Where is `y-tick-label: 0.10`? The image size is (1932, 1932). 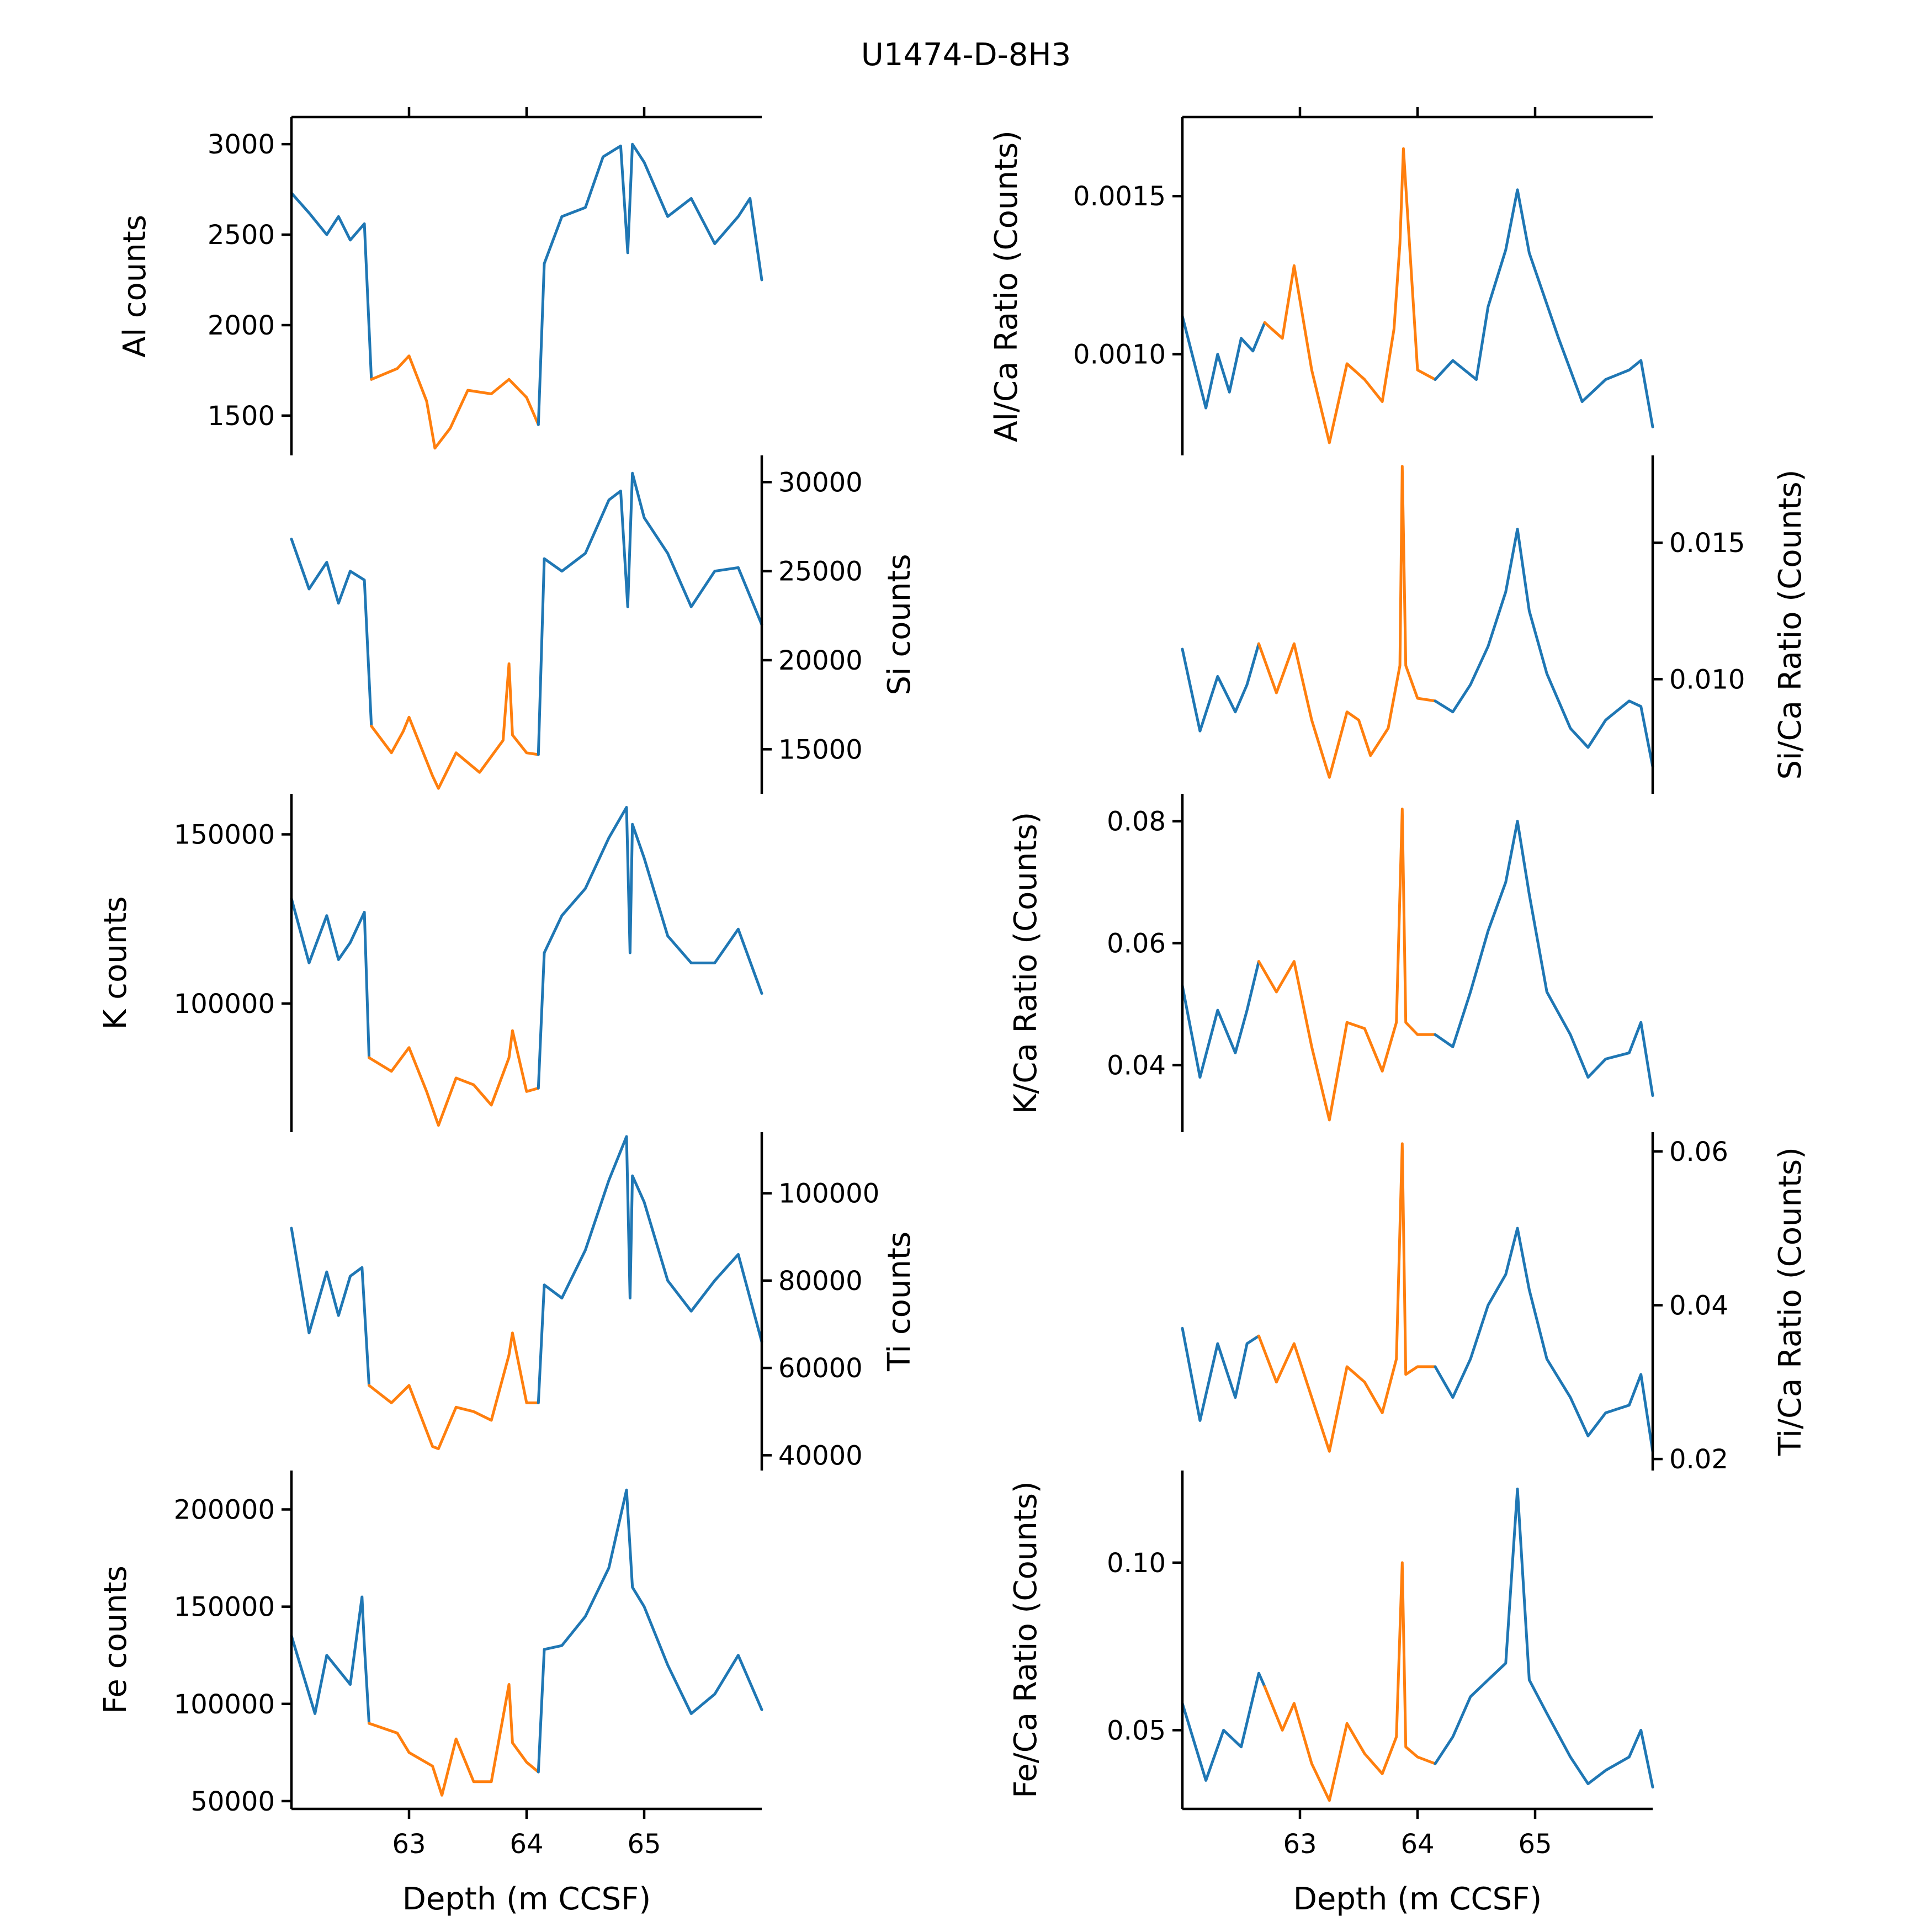
y-tick-label: 0.10 is located at coordinates (1137, 1563).